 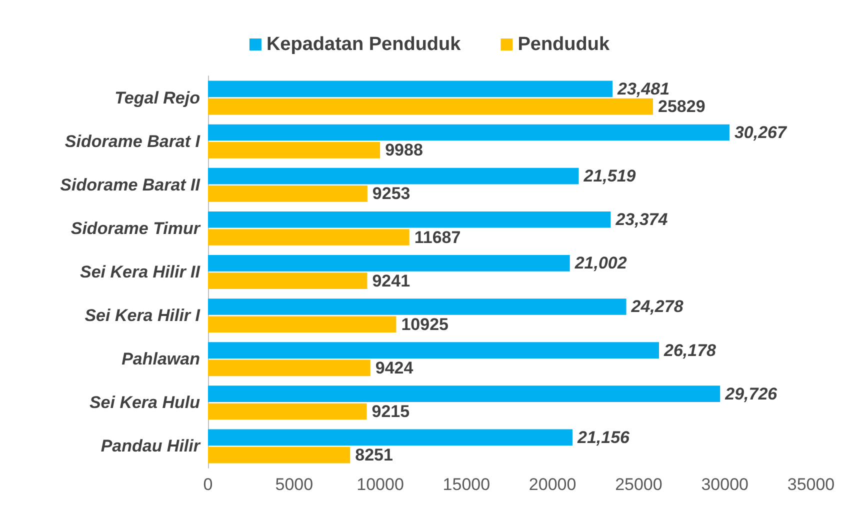 What do you see at coordinates (751, 394) in the screenshot?
I see `data-label: 29,726` at bounding box center [751, 394].